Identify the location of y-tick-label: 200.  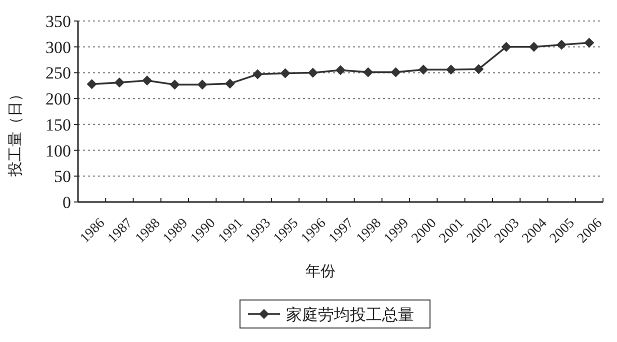
(58, 99).